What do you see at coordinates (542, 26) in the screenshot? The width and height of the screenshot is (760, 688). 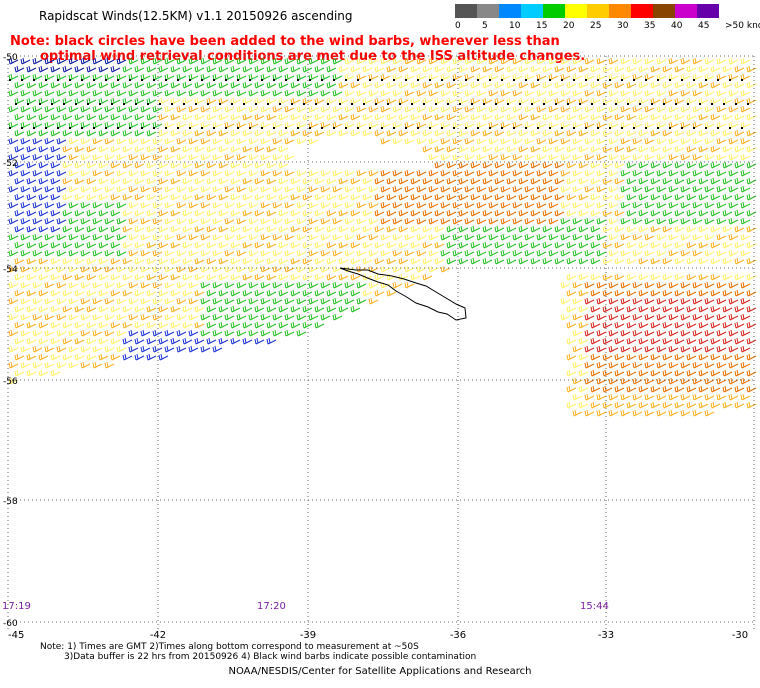 I see `scale-label: 15` at bounding box center [542, 26].